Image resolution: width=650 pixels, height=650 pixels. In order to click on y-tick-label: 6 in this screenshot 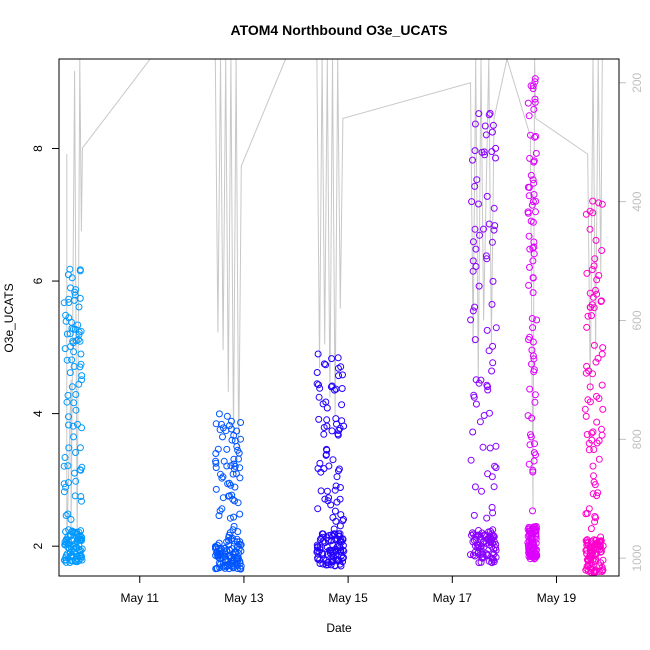, I will do `click(38, 280)`.